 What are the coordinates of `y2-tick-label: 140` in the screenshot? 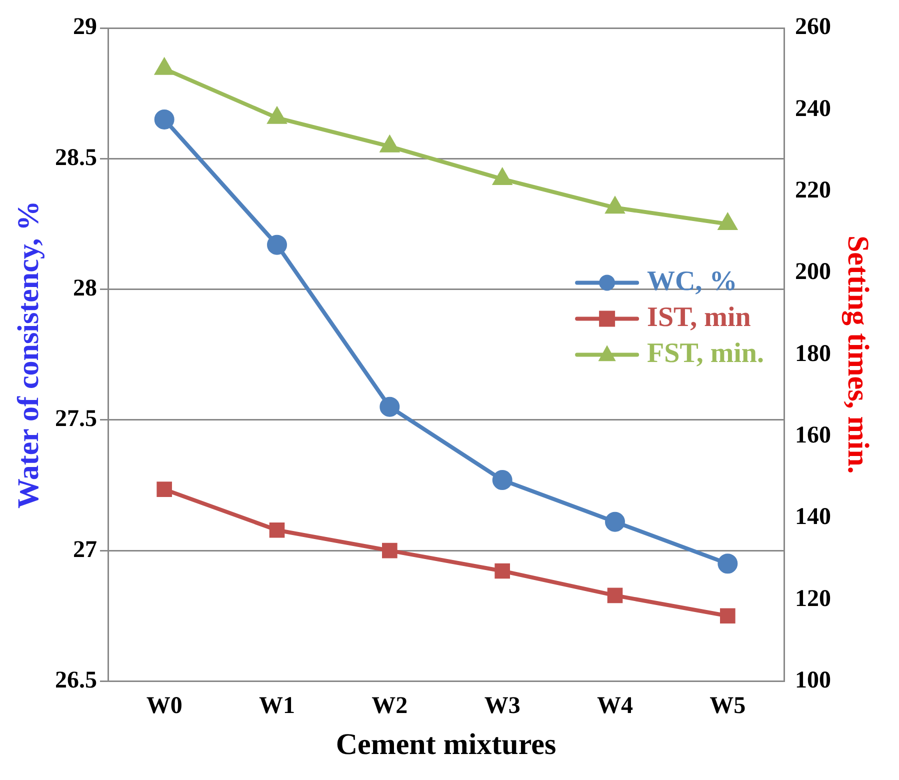 It's located at (813, 517).